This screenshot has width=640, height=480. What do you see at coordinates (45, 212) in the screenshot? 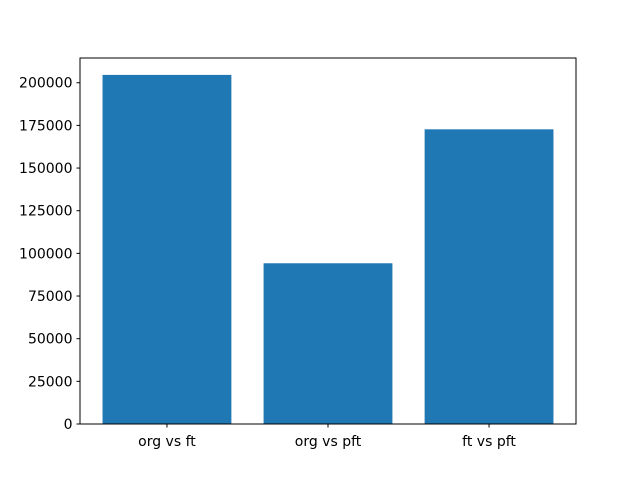
I see `y-tick-label: 125000` at bounding box center [45, 212].